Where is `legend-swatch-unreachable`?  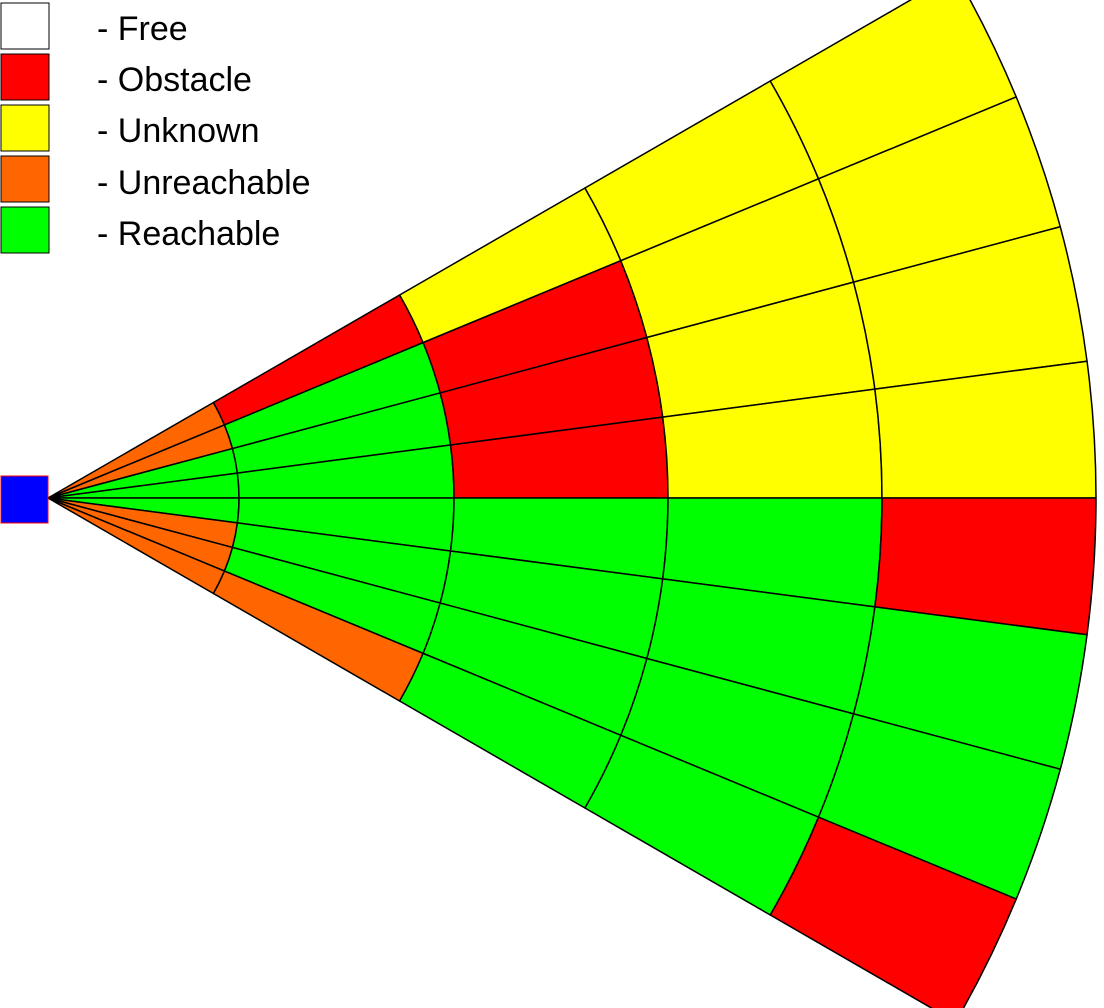
legend-swatch-unreachable is located at coordinates (25, 179).